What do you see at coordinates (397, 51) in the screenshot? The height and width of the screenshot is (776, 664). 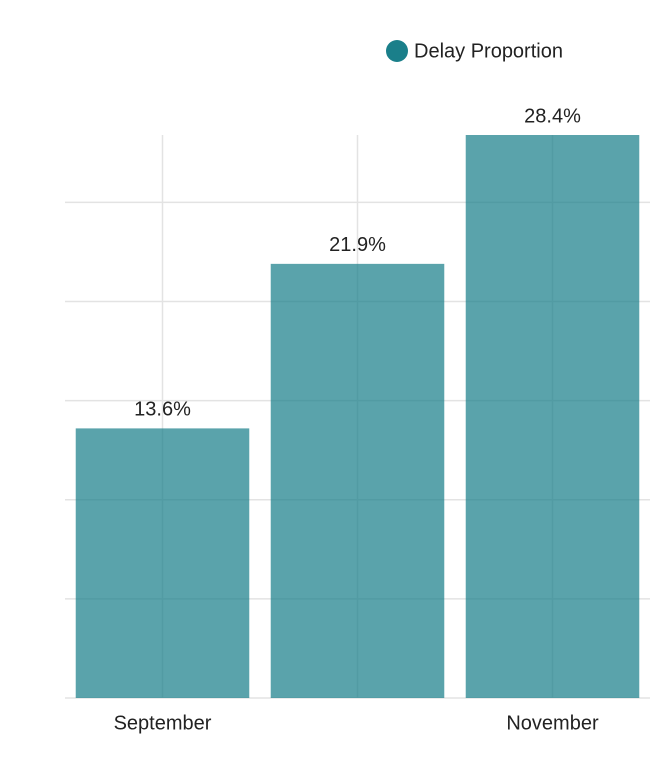 I see `legend-marker` at bounding box center [397, 51].